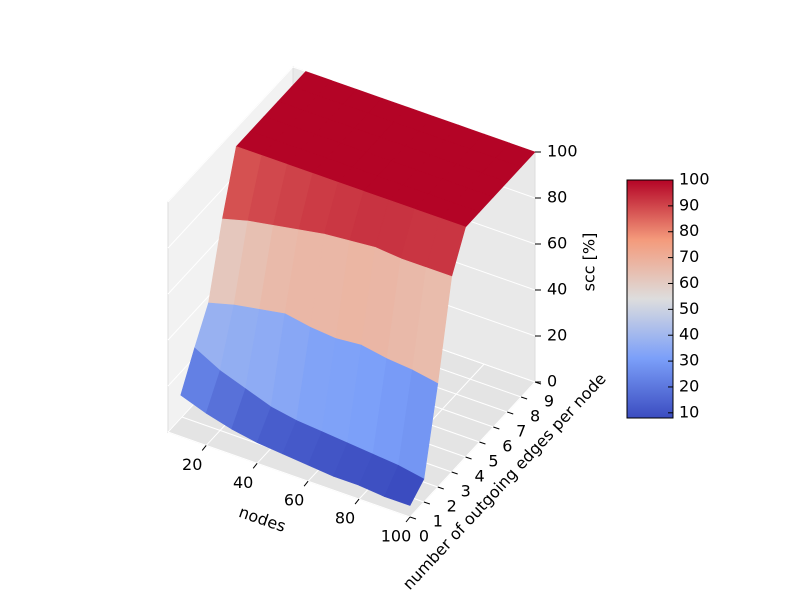 The image size is (800, 600). What do you see at coordinates (589, 262) in the screenshot?
I see `z-axis-label: scc [%]` at bounding box center [589, 262].